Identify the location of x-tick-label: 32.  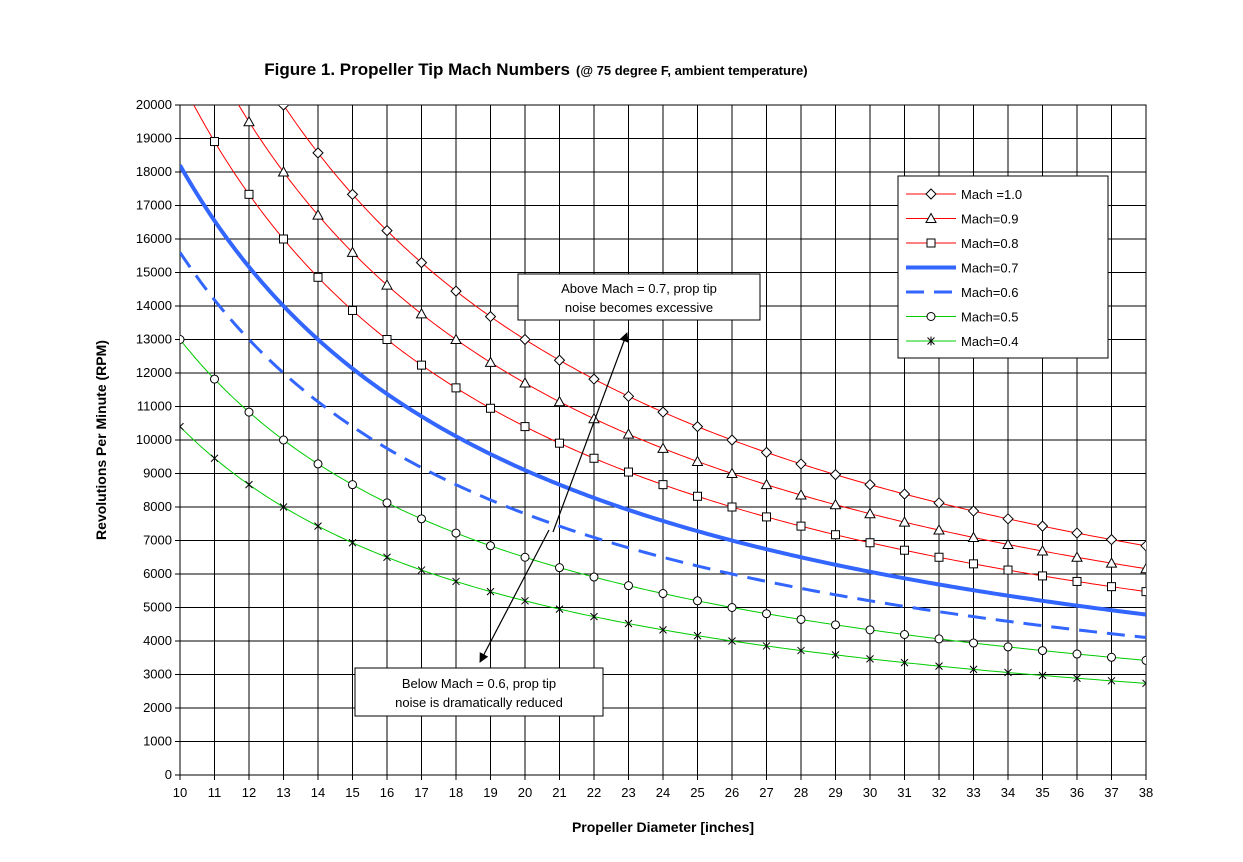
(939, 792).